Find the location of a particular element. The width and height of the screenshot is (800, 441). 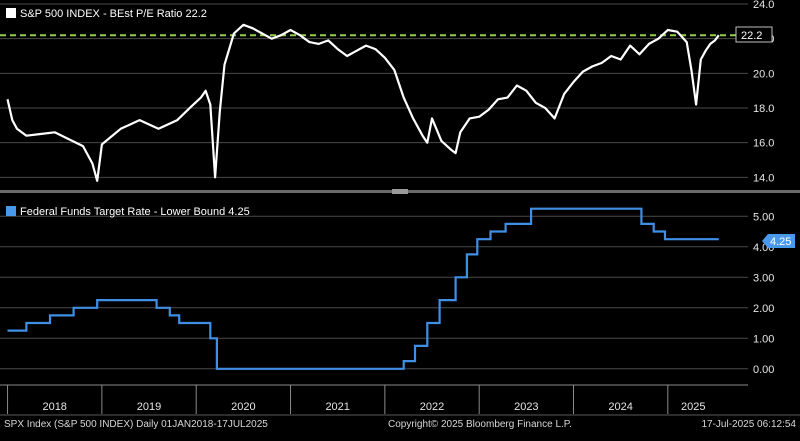

pe-y-tick-label: 18.0 is located at coordinates (763, 109).